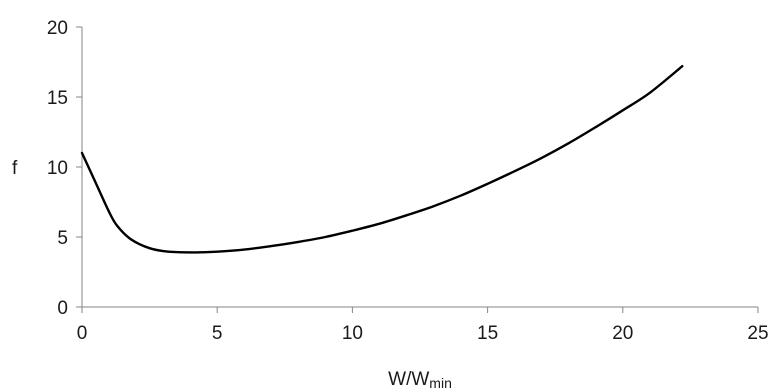  I want to click on x-axis-title-main: W/W, so click(408, 379).